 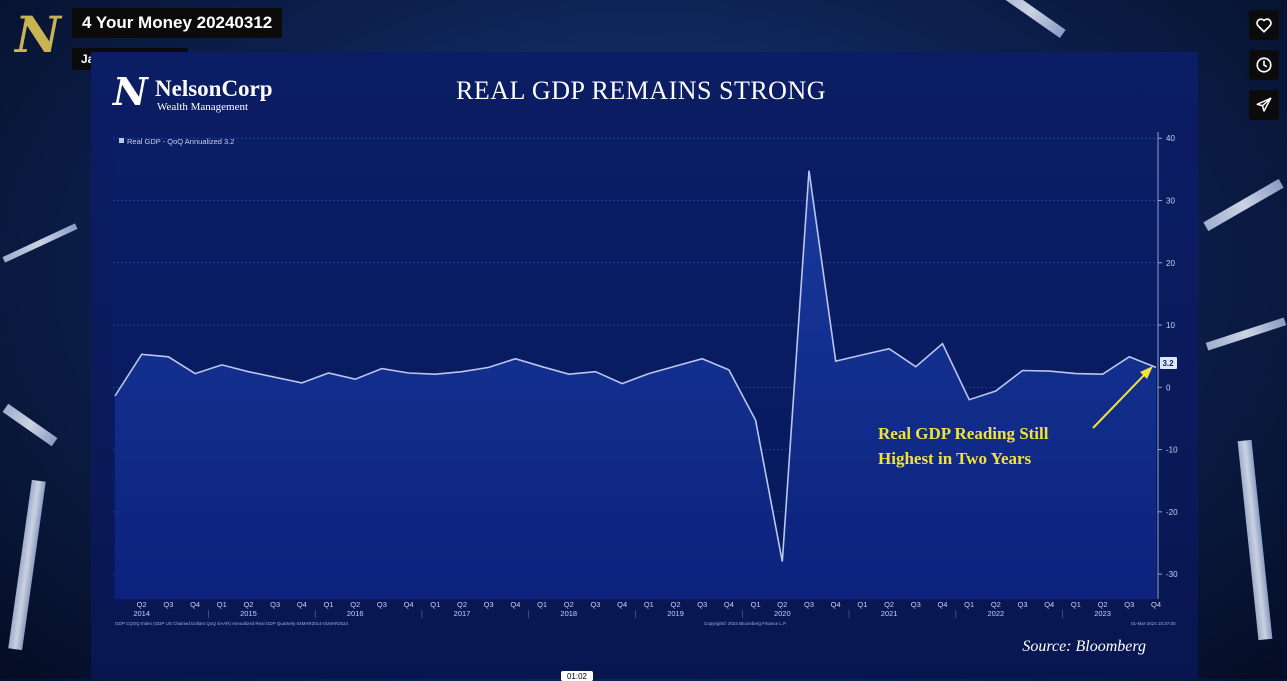 I want to click on x-year-label: 2018, so click(x=568, y=613).